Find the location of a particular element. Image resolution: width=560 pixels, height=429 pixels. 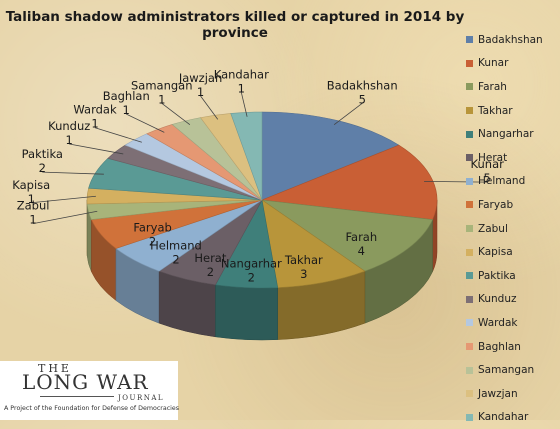

pie-side-nangarhar is located at coordinates (246, 312).